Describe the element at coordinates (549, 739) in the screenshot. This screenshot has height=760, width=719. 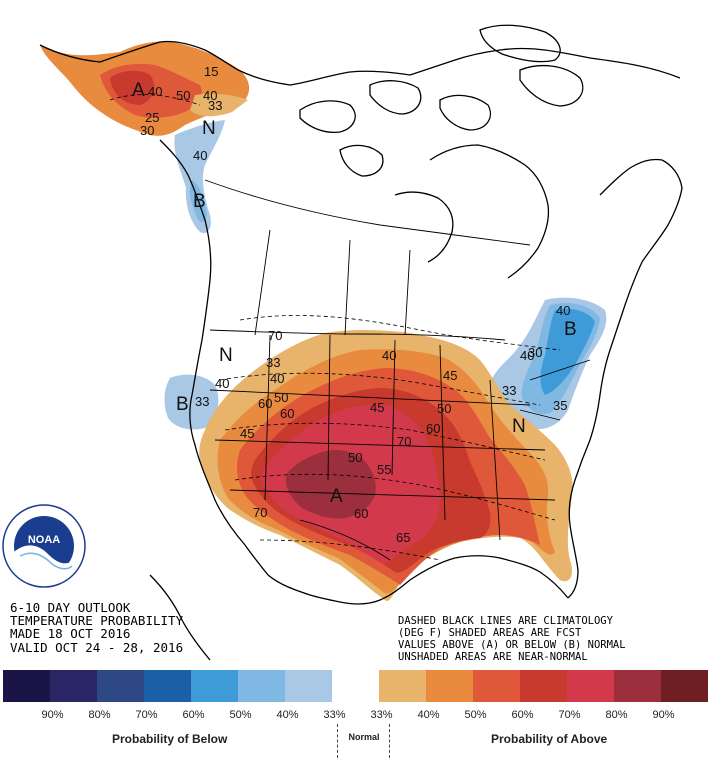
I see `above-caption: Probability of Above` at that location.